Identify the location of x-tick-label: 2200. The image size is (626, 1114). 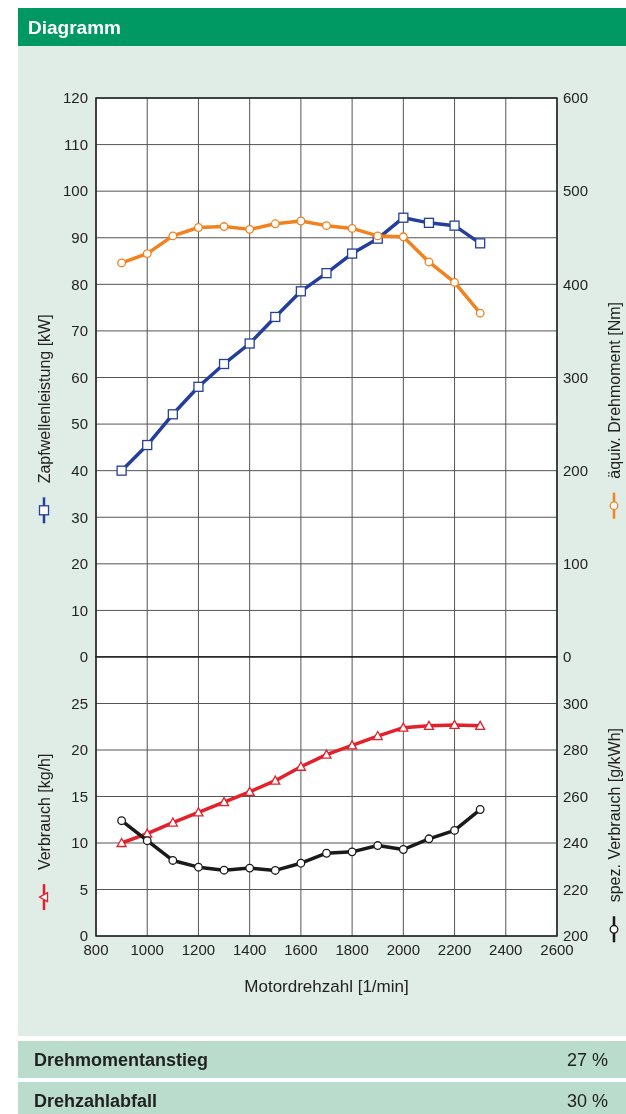
(454, 949).